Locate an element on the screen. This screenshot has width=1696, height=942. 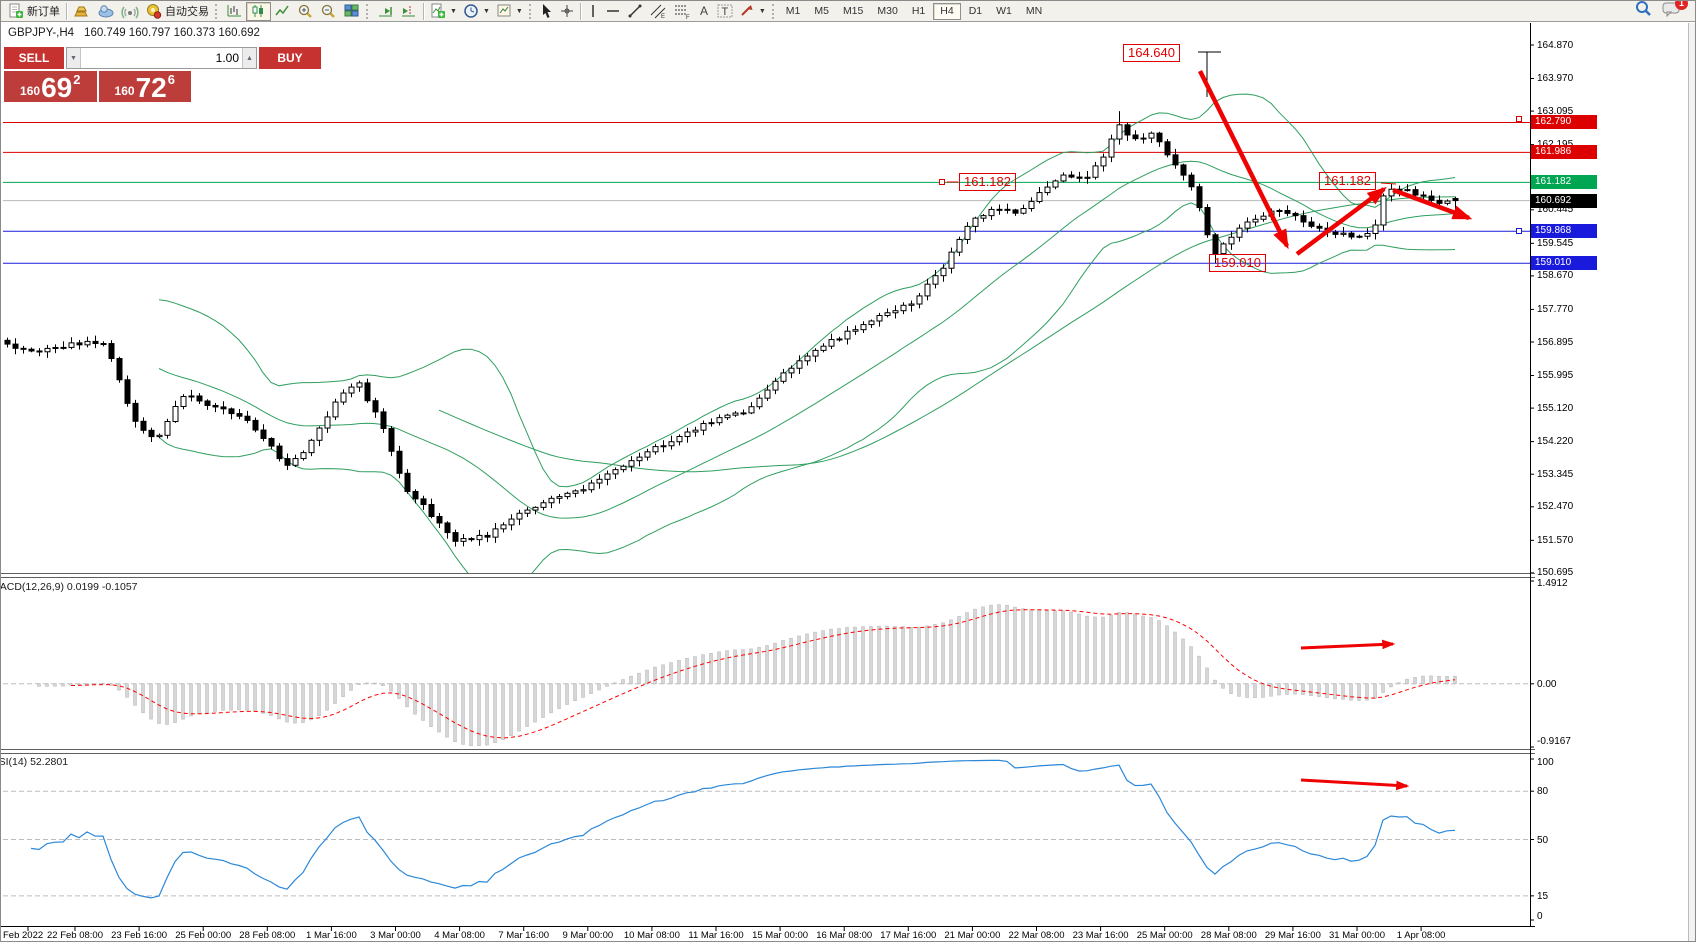
community-icon is located at coordinates (106, 11).